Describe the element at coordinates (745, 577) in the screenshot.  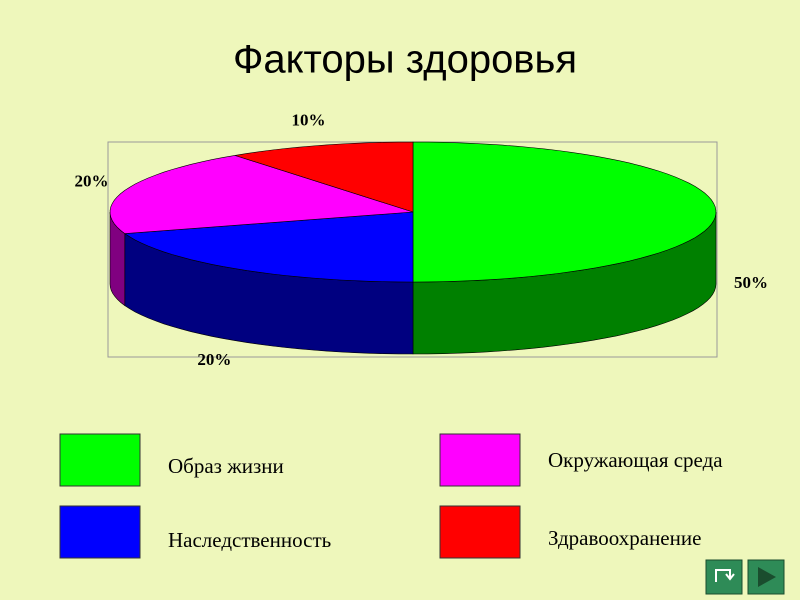
I see `nav-buttons` at that location.